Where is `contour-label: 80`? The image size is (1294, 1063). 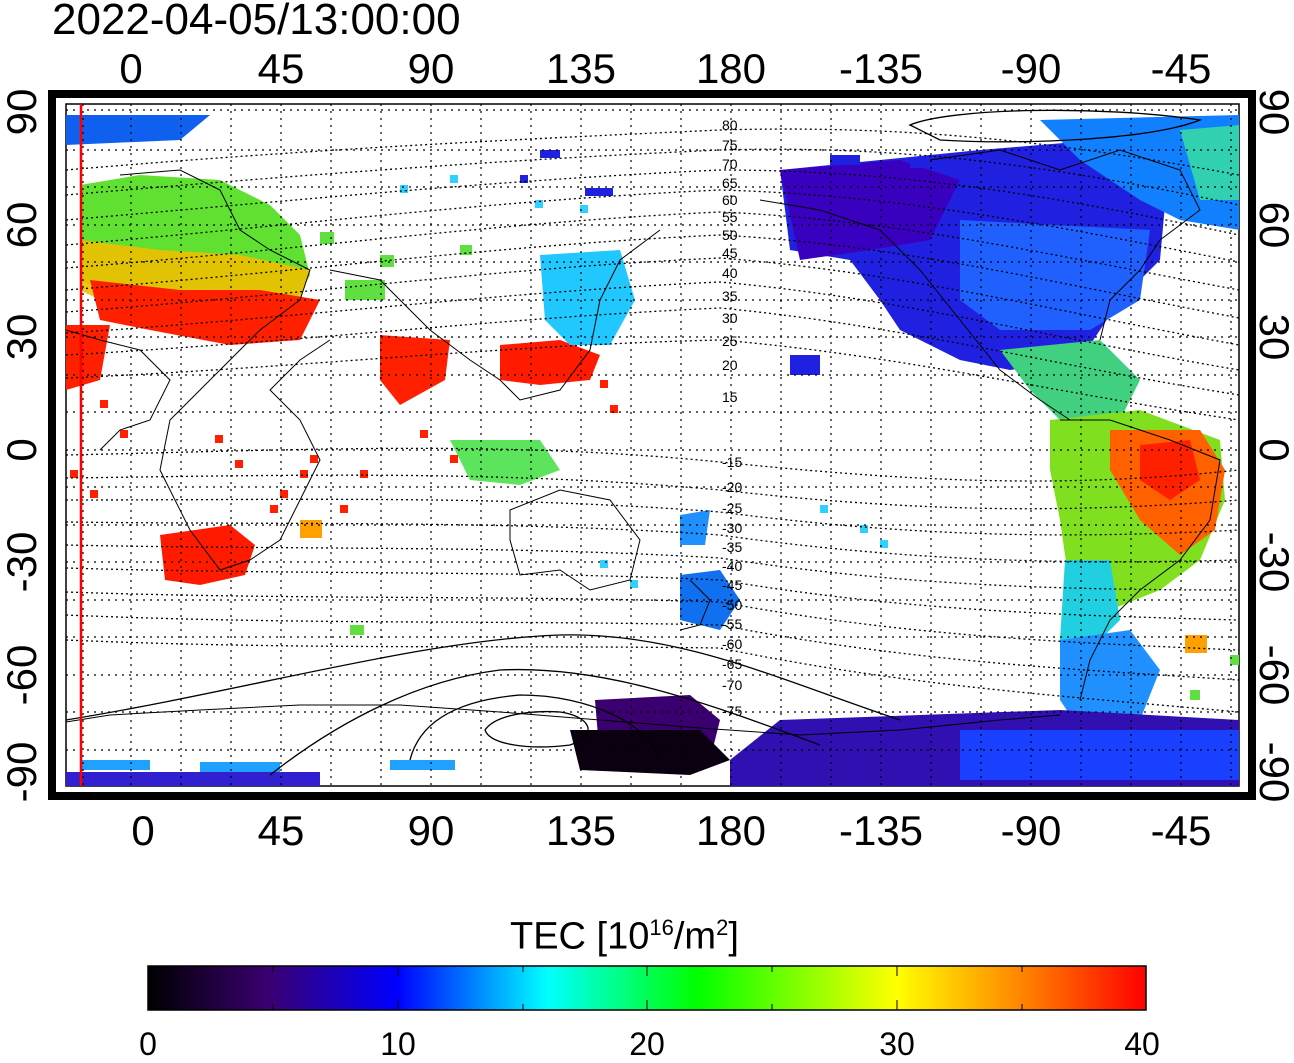 contour-label: 80 is located at coordinates (730, 125).